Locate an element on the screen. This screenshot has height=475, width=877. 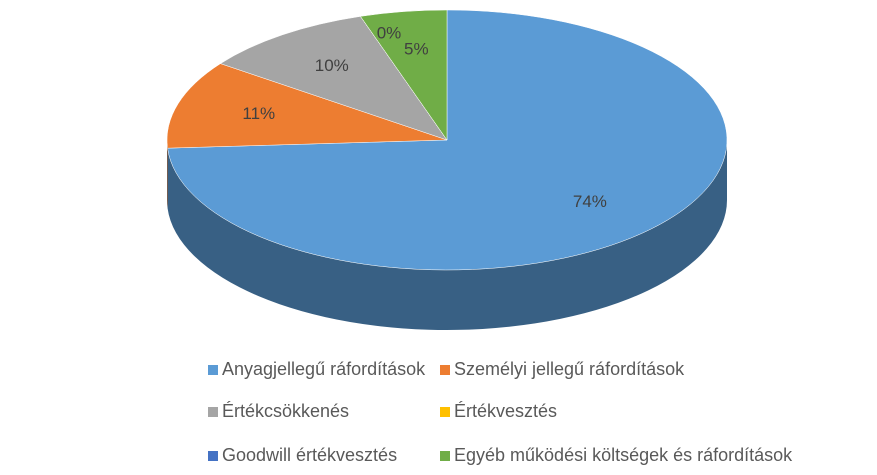
legend-label: Egyéb működési költségek és ráfordítások is located at coordinates (623, 455).